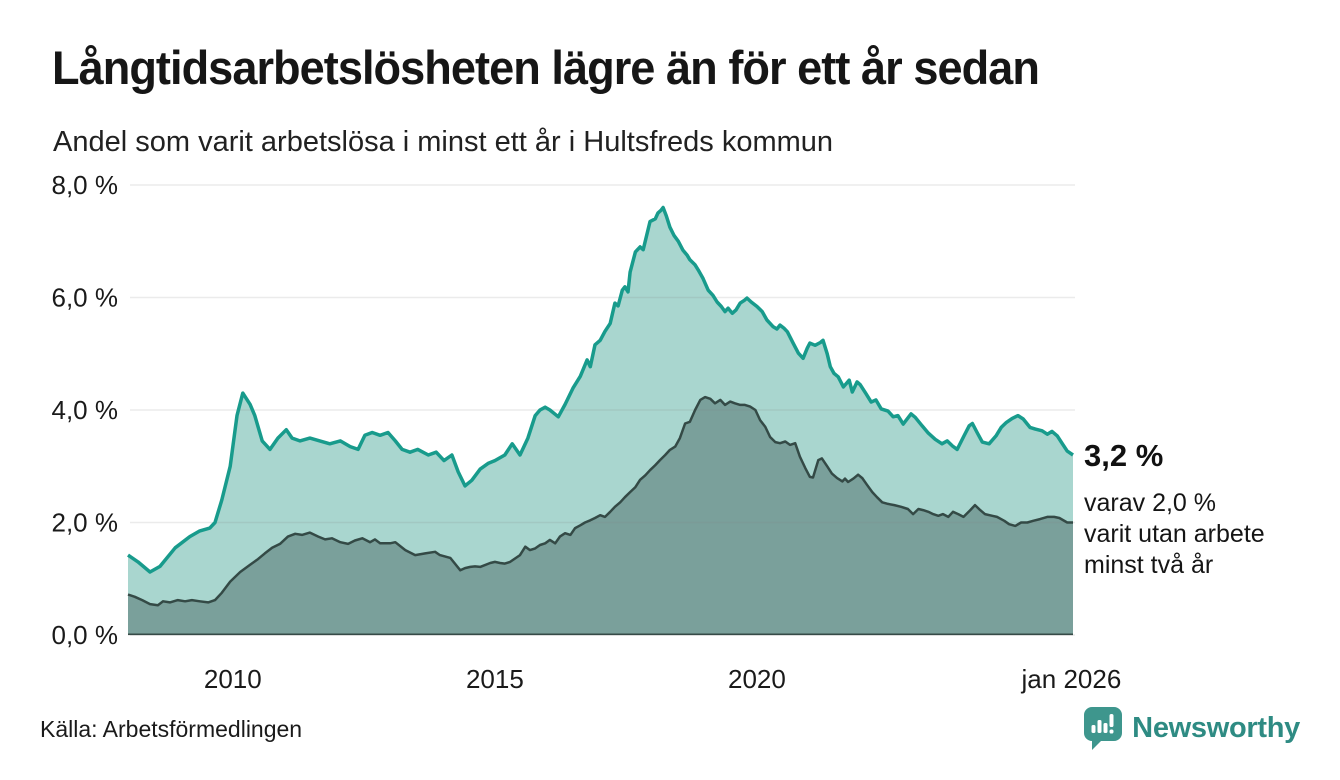 The height and width of the screenshot is (780, 1340). I want to click on y-axis-label: 4,0 %, so click(85, 410).